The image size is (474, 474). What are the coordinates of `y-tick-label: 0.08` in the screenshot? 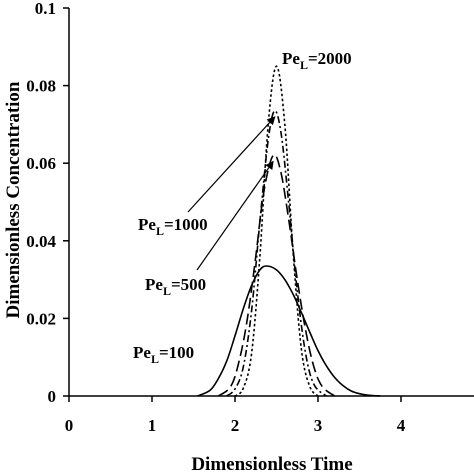 It's located at (41, 86).